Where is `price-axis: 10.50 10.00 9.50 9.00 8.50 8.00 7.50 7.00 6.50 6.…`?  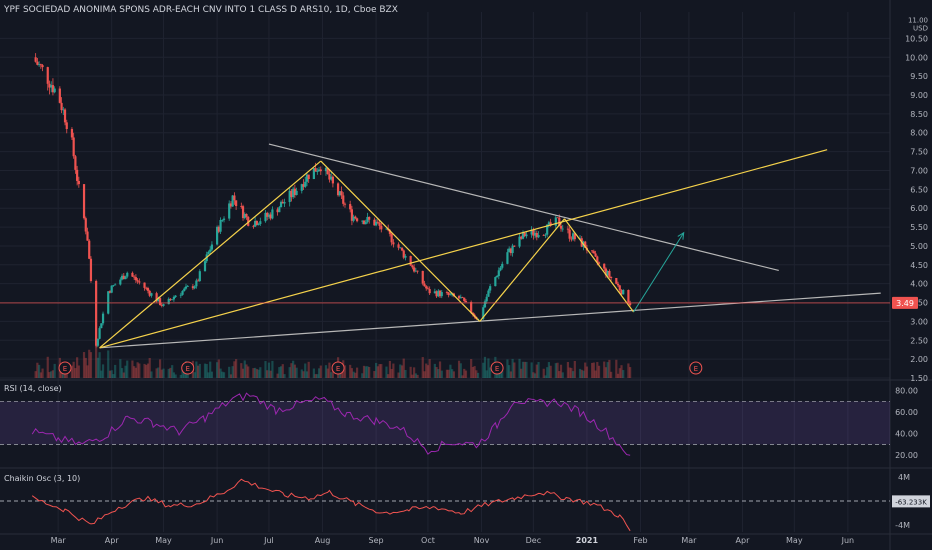 price-axis: 10.50 10.00 9.50 9.00 8.50 8.00 7.50 7.00 6.50 6.… is located at coordinates (911, 273).